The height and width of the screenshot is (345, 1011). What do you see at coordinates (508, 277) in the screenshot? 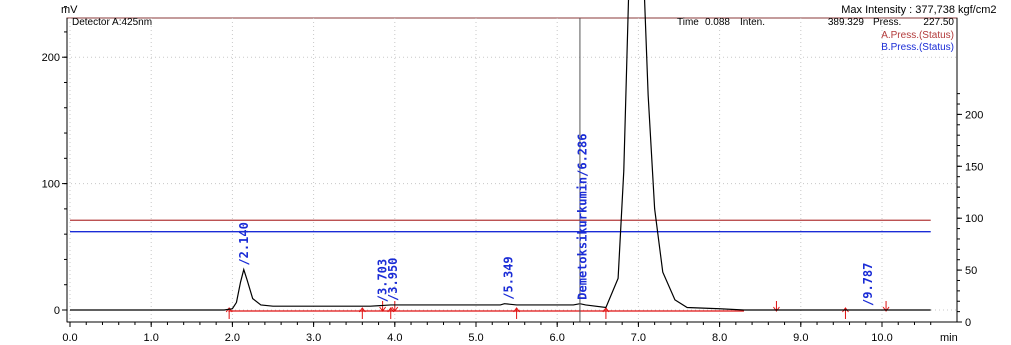
I see `peak-label: /5.349` at bounding box center [508, 277].